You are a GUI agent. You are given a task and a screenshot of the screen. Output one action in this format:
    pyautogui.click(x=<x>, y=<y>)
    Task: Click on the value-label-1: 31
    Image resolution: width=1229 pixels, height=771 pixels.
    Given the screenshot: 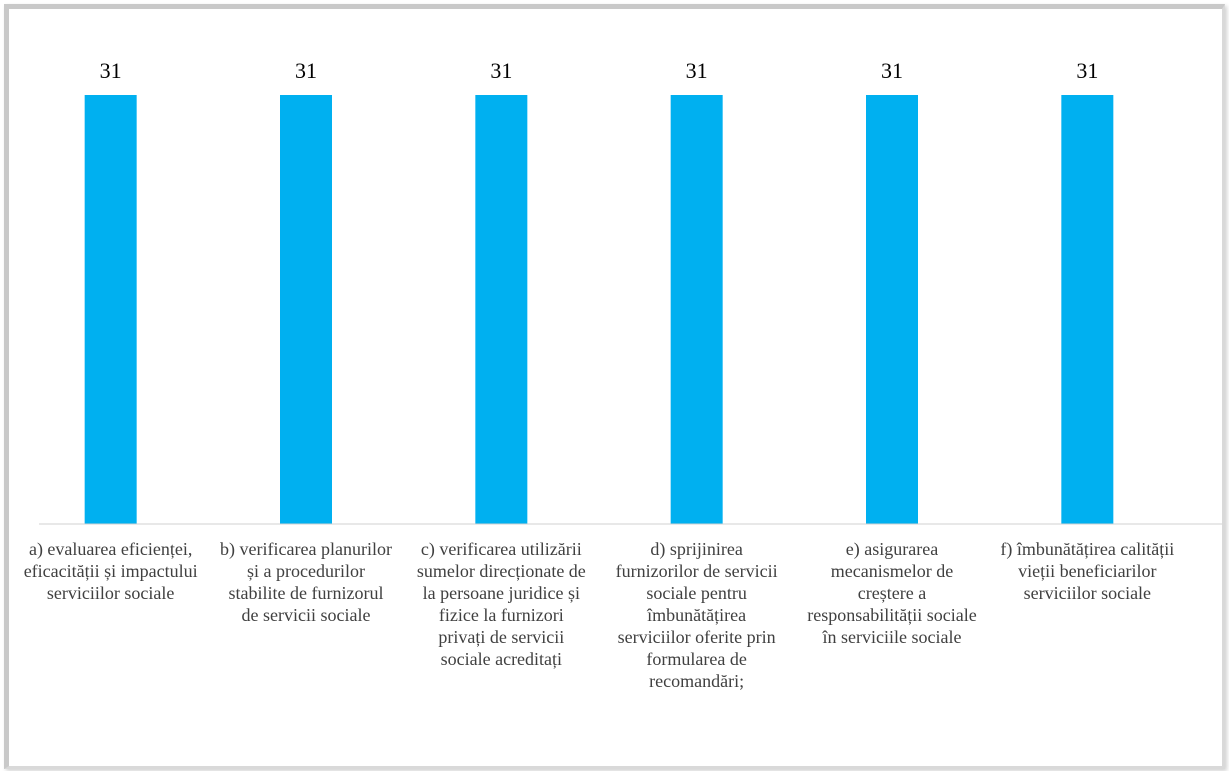 What is the action you would take?
    pyautogui.click(x=306, y=70)
    